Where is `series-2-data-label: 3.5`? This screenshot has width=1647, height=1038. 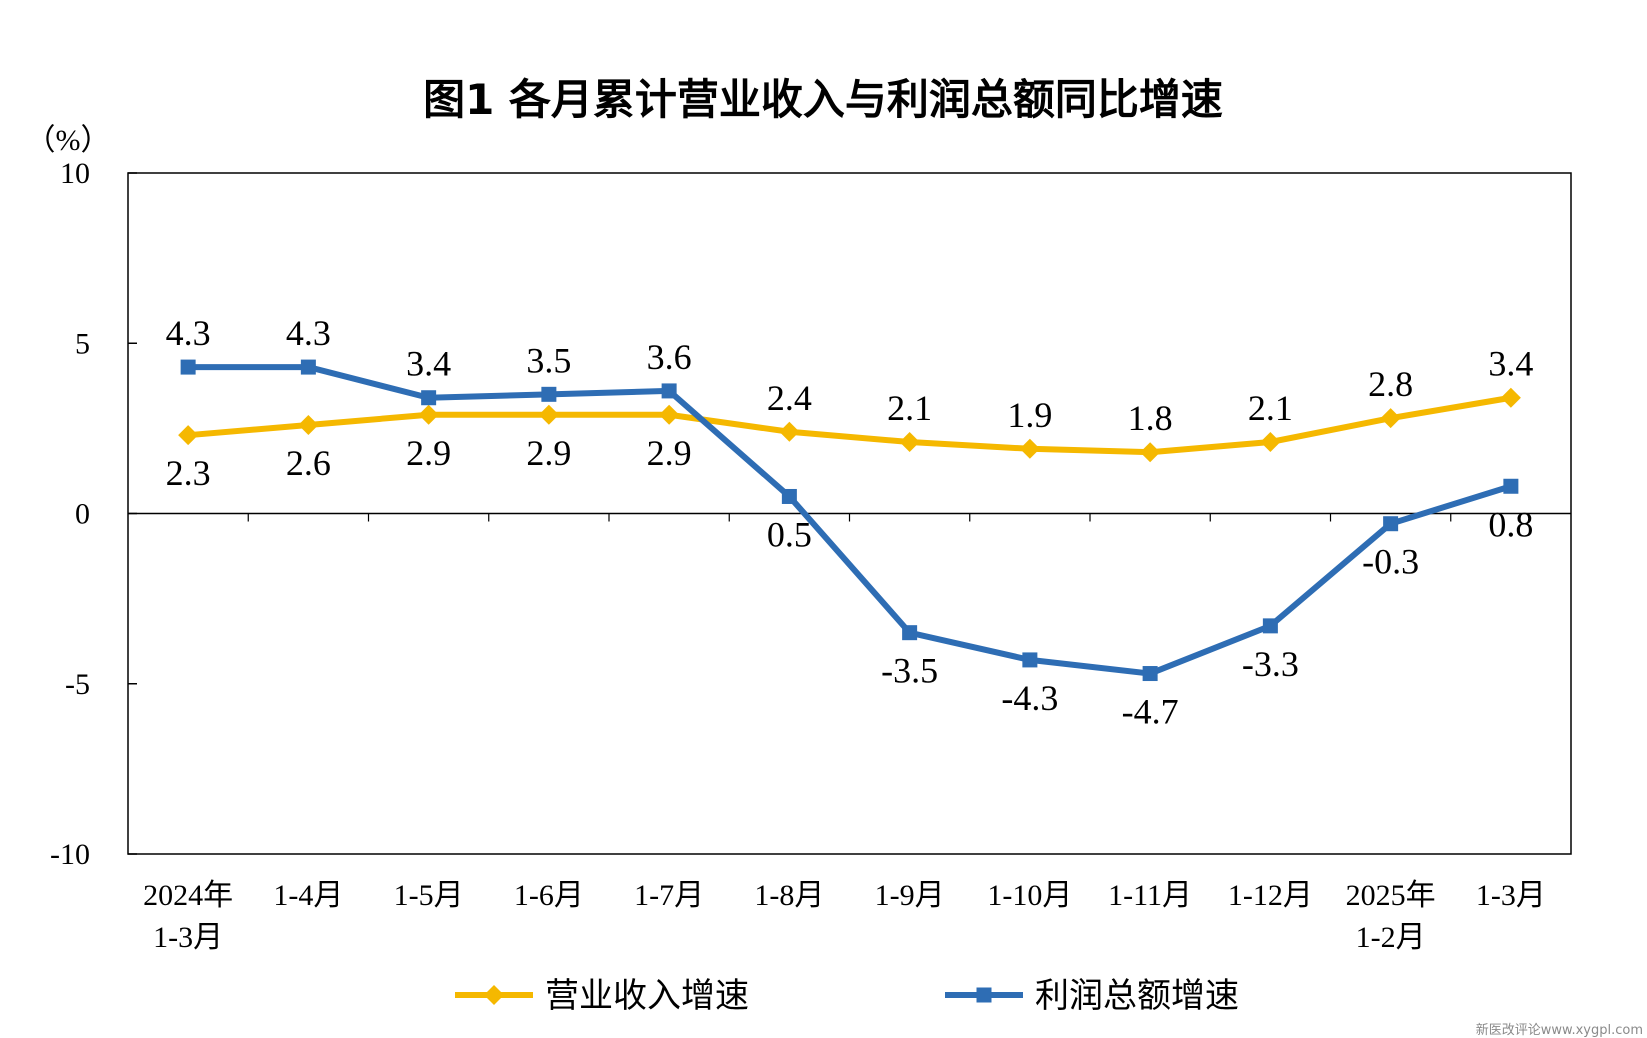 series-2-data-label: 3.5 is located at coordinates (548, 360).